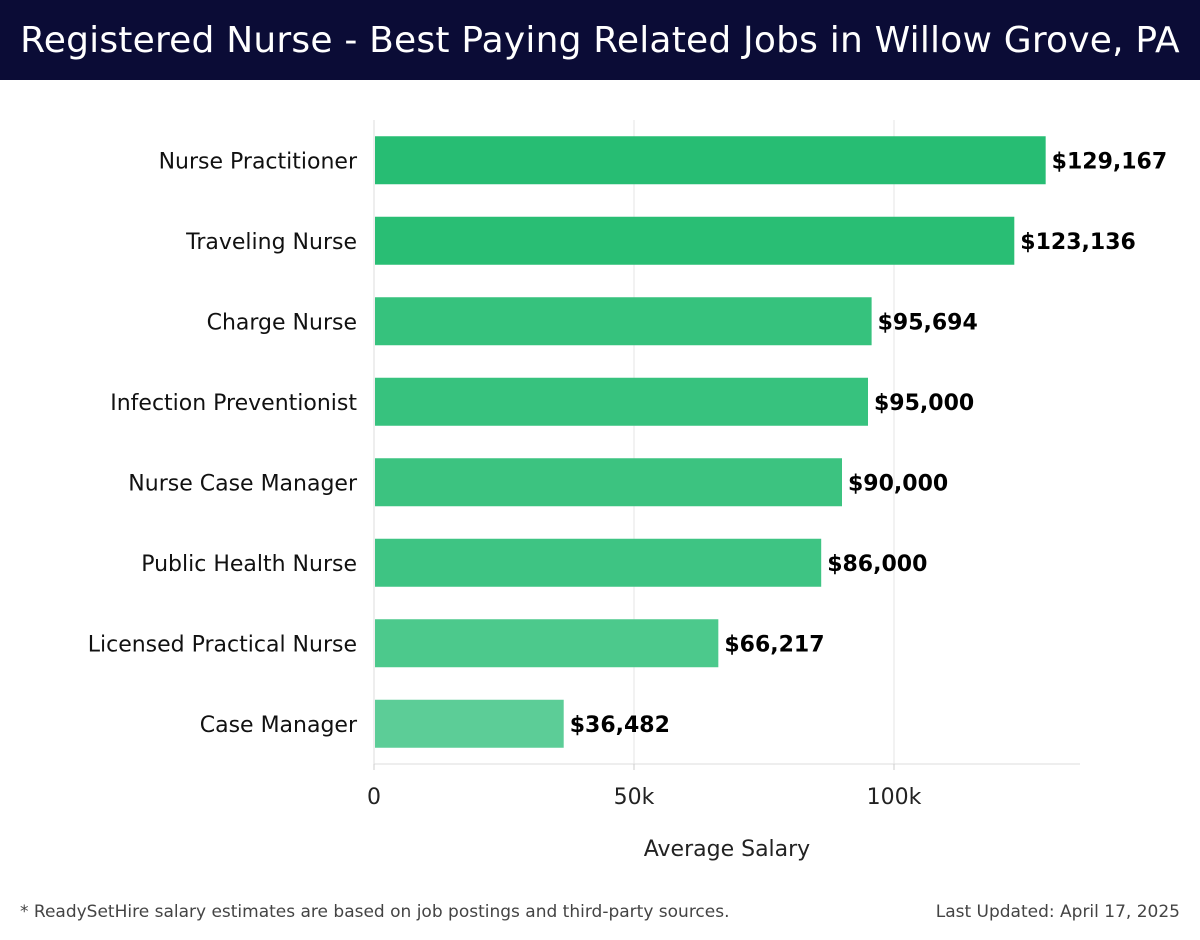 This screenshot has width=1200, height=940. I want to click on bar-nurse-case-manager, so click(608, 482).